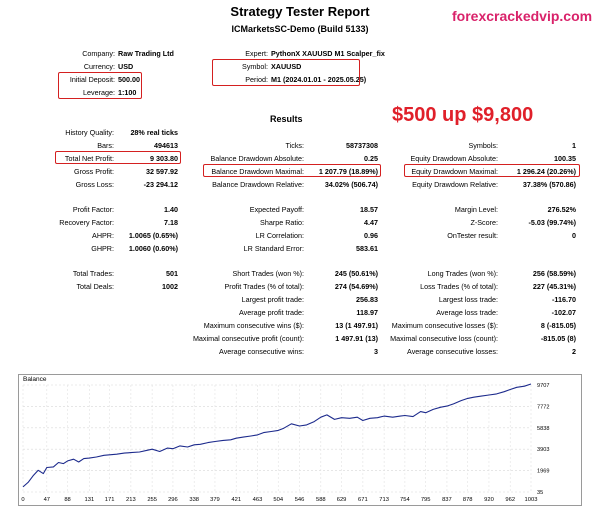 Image resolution: width=600 pixels, height=512 pixels. What do you see at coordinates (321, 500) in the screenshot?
I see `x-tick-label: 588` at bounding box center [321, 500].